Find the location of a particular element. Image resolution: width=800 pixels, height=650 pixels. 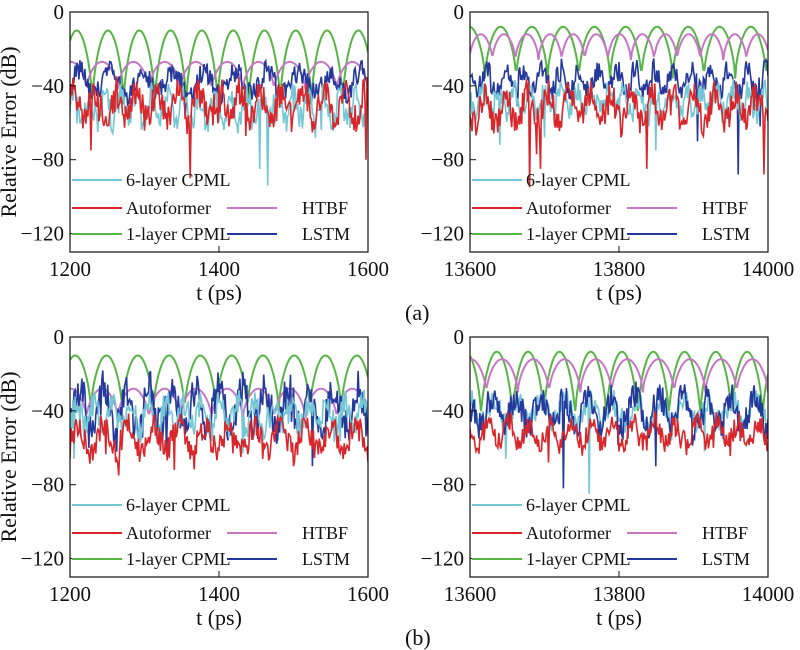

panel-label-b: (b) is located at coordinates (418, 637).